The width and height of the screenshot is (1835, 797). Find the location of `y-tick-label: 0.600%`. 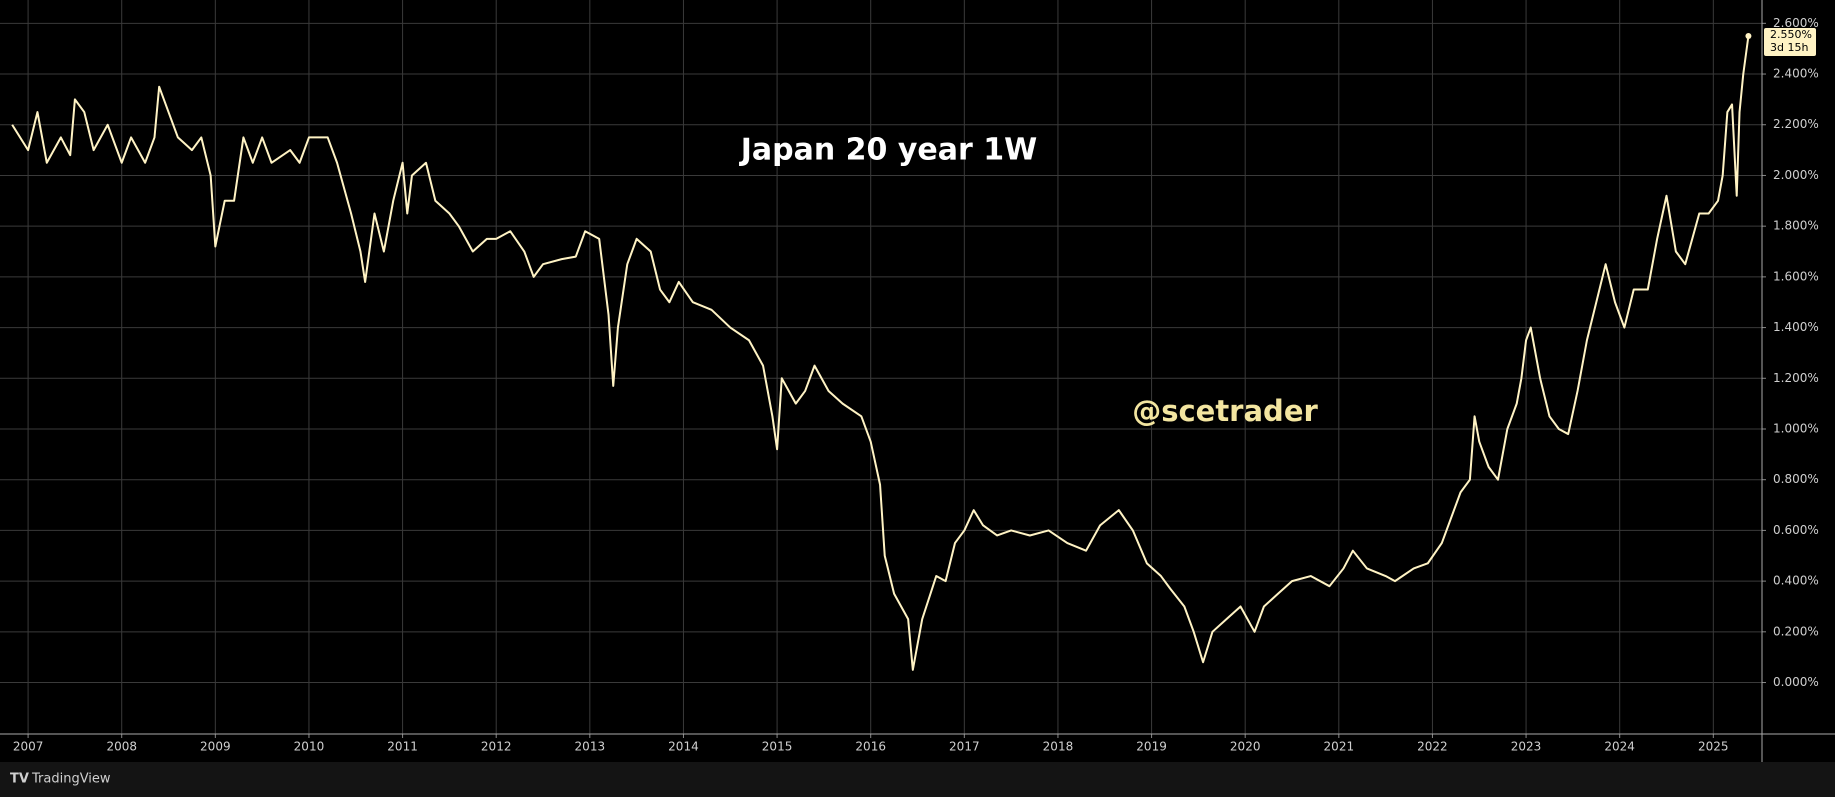

y-tick-label: 0.600% is located at coordinates (1796, 530).